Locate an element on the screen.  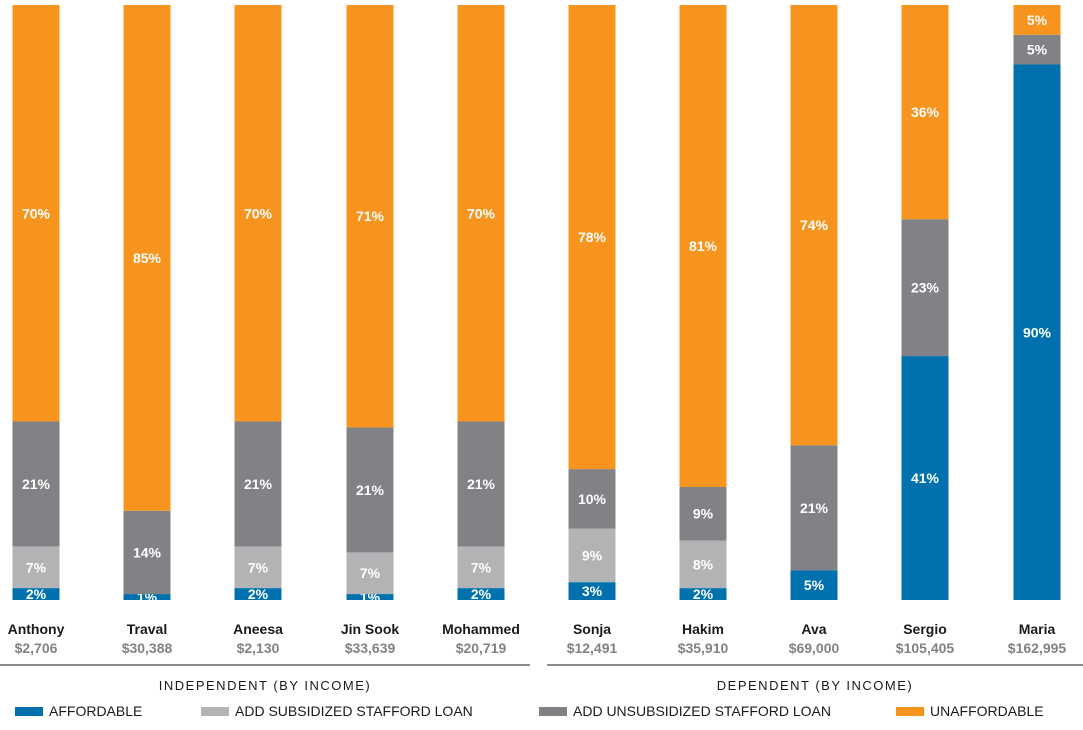
student-name-label: Traval is located at coordinates (147, 629).